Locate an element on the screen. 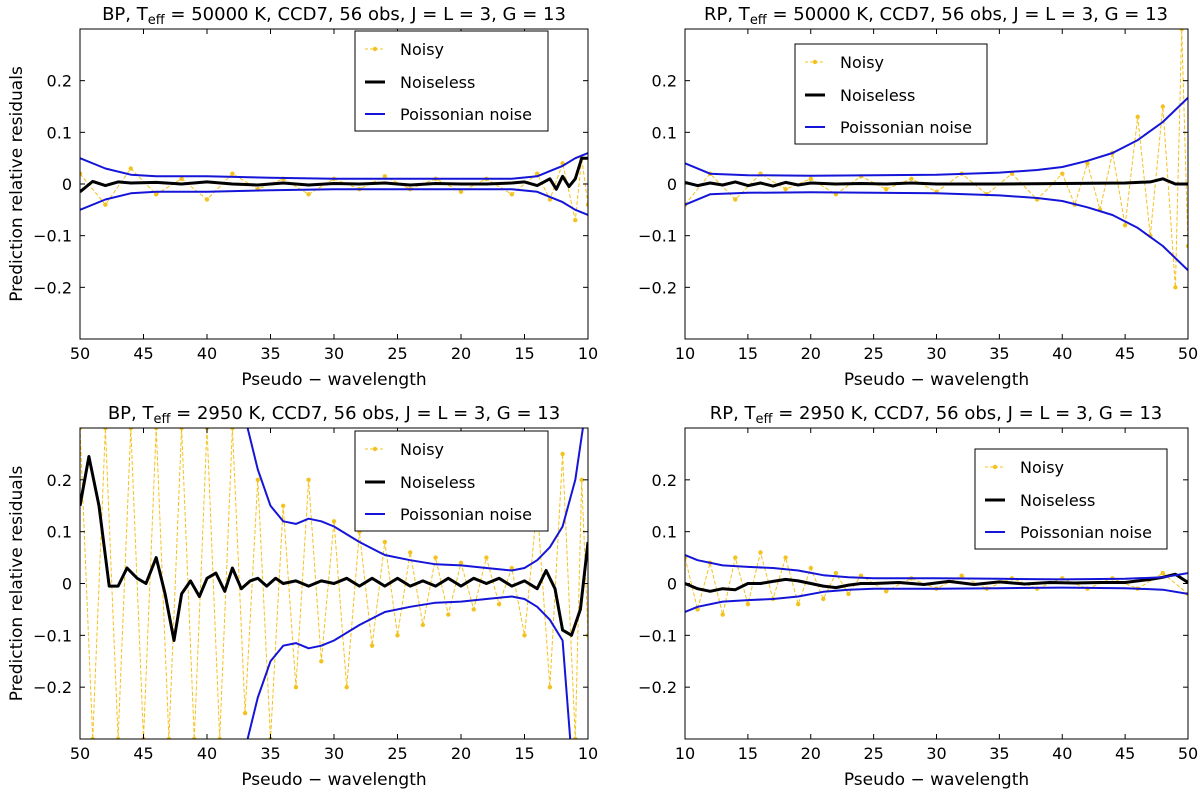 The height and width of the screenshot is (796, 1200). x-tick-label: 15 is located at coordinates (748, 353).